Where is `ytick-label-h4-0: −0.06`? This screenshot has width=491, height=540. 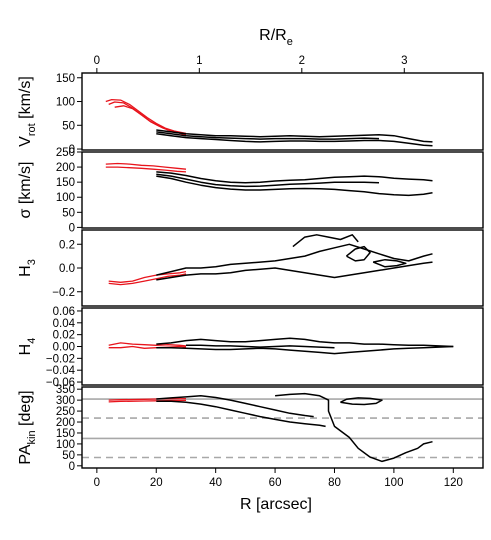
ytick-label-h4-0: −0.06 is located at coordinates (60, 383).